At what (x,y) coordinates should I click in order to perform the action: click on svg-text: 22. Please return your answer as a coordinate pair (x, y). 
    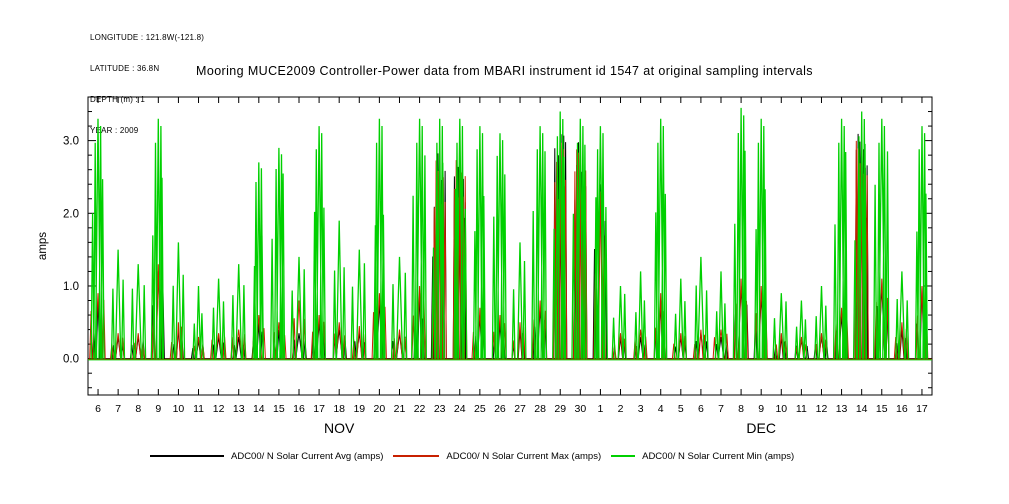
    Looking at the image, I should click on (420, 409).